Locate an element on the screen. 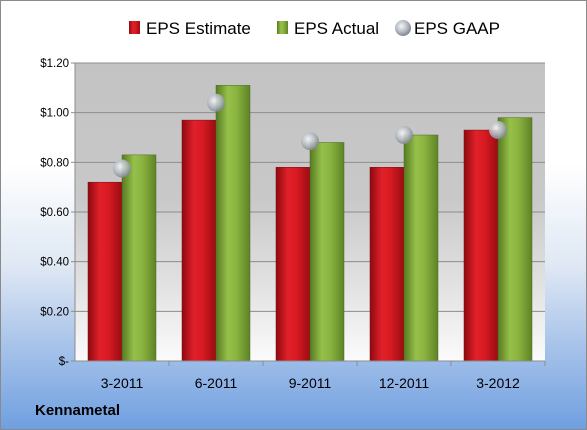 This screenshot has width=587, height=430. legend-eps-gaap-swatch is located at coordinates (403, 28).